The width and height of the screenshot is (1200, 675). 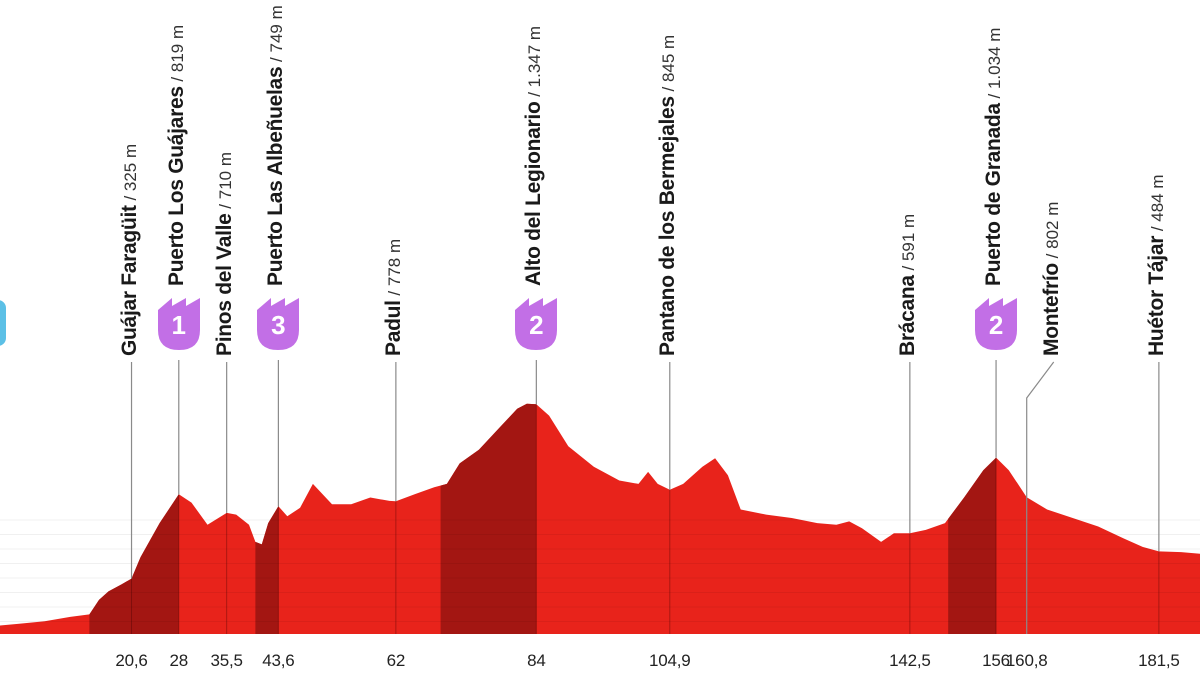 What do you see at coordinates (667, 226) in the screenshot?
I see `waypoint-name: Pantano de los Bermejales` at bounding box center [667, 226].